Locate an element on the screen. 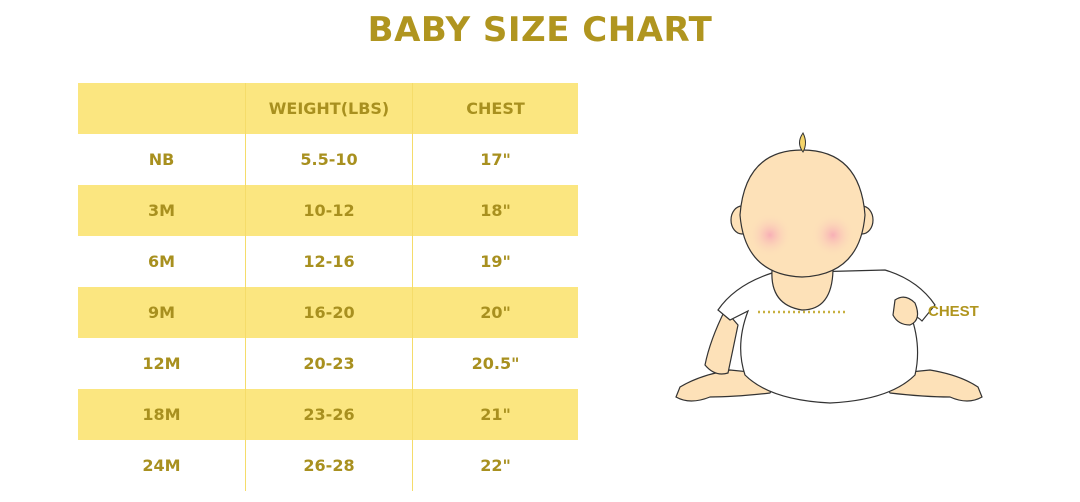 The image size is (1080, 502). table-cell: 26-28 is located at coordinates (329, 465).